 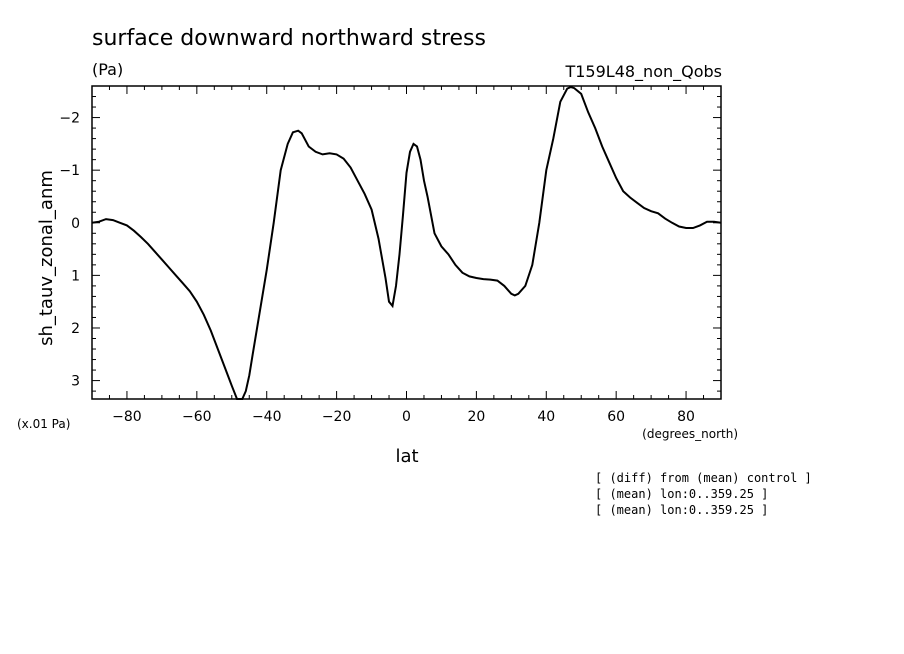 I want to click on y-tick-label: 2, so click(x=75, y=329).